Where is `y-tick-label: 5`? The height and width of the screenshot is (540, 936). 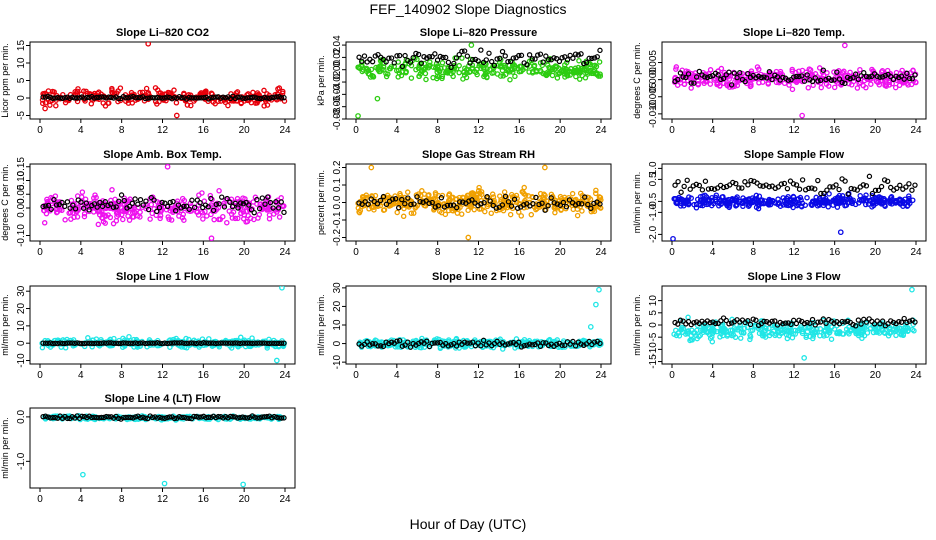 y-tick-label: 5 is located at coordinates (21, 80).